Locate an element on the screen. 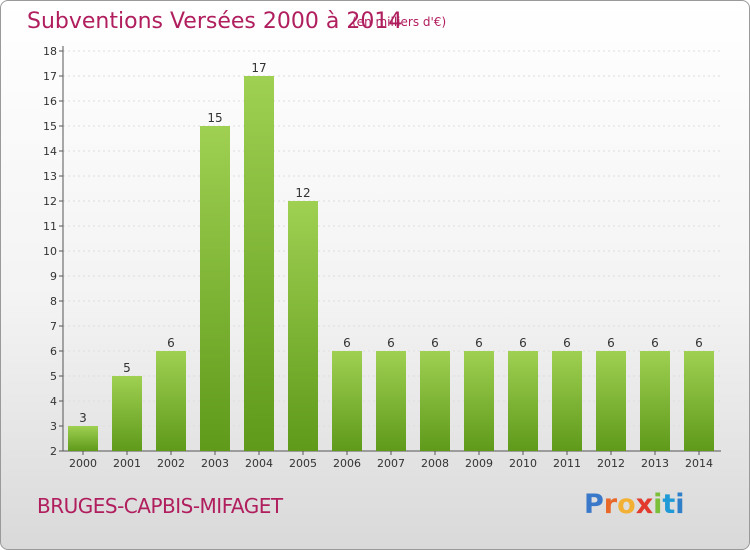 The image size is (750, 550). x-tick-label: 2004 is located at coordinates (259, 463).